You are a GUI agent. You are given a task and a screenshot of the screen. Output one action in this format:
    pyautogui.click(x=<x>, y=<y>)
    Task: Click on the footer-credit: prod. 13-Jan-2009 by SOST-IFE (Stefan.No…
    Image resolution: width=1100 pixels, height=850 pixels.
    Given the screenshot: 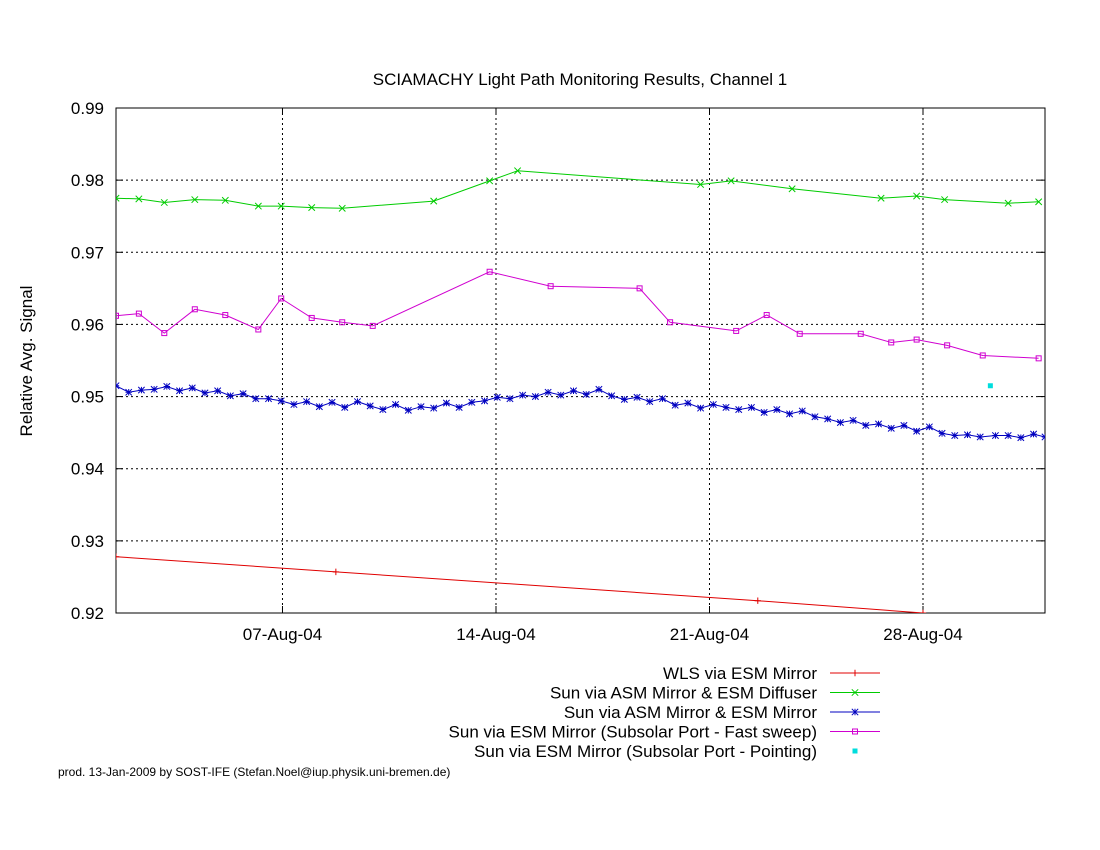 What is the action you would take?
    pyautogui.click(x=254, y=772)
    